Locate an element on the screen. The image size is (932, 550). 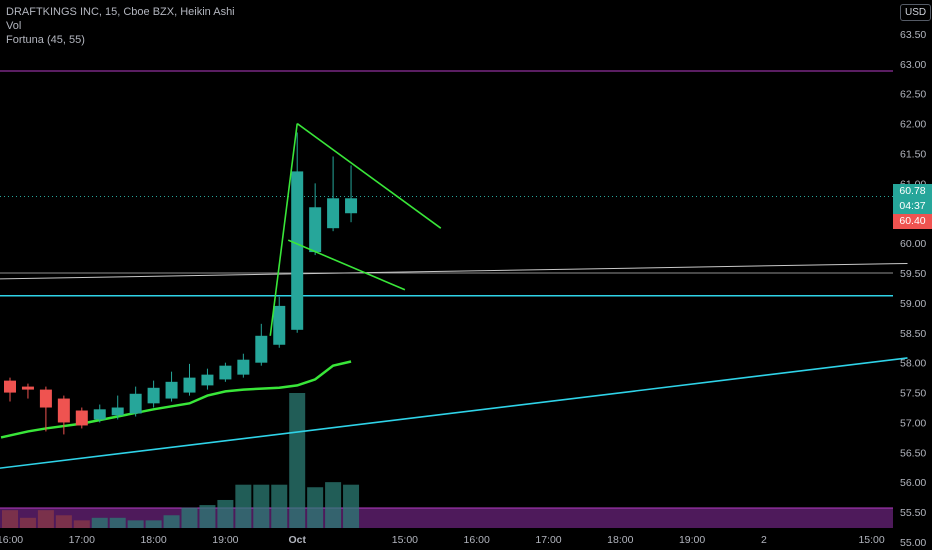
x-axis-tick-label: Oct is located at coordinates (297, 540).